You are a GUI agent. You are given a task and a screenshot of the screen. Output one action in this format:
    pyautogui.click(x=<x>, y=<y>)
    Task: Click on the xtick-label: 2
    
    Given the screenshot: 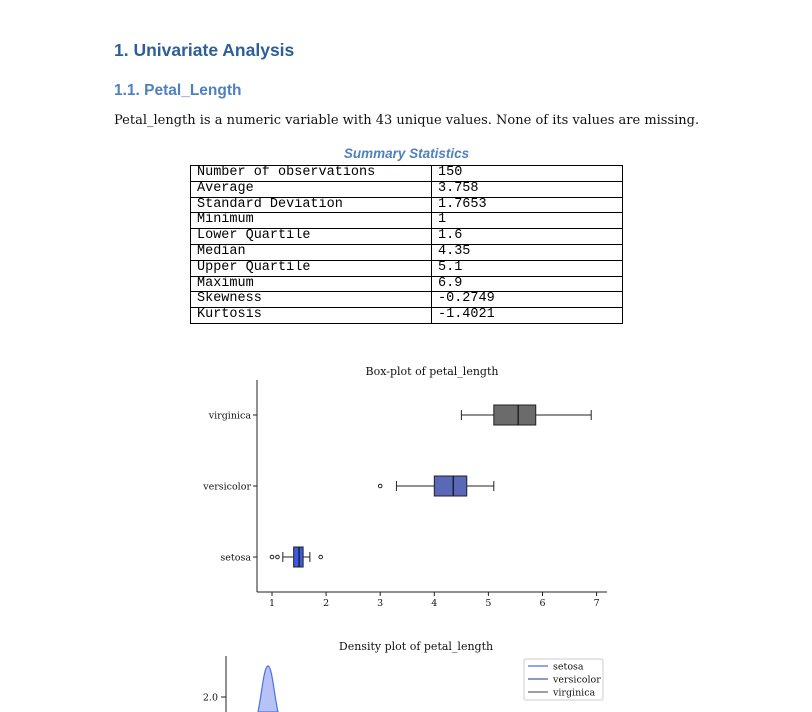 What is the action you would take?
    pyautogui.click(x=326, y=603)
    